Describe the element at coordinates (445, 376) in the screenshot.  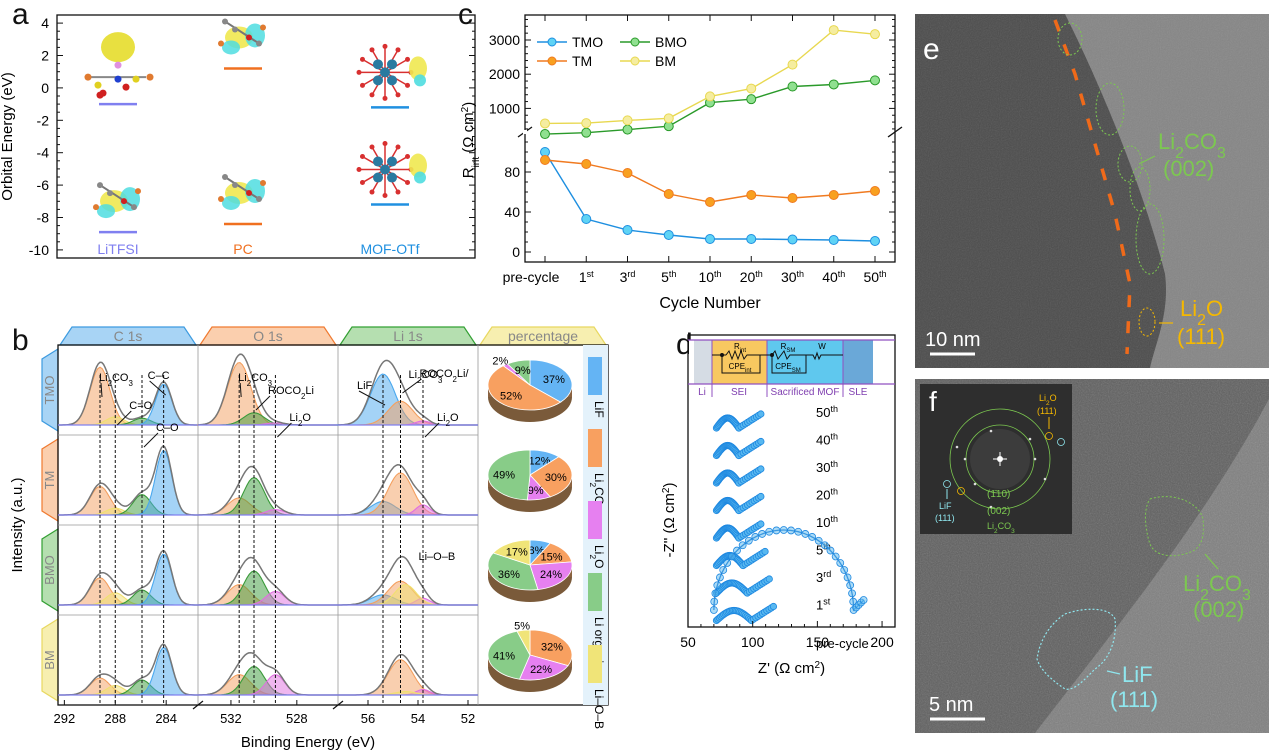
I see `annotation-label: ROCO2Li/` at that location.